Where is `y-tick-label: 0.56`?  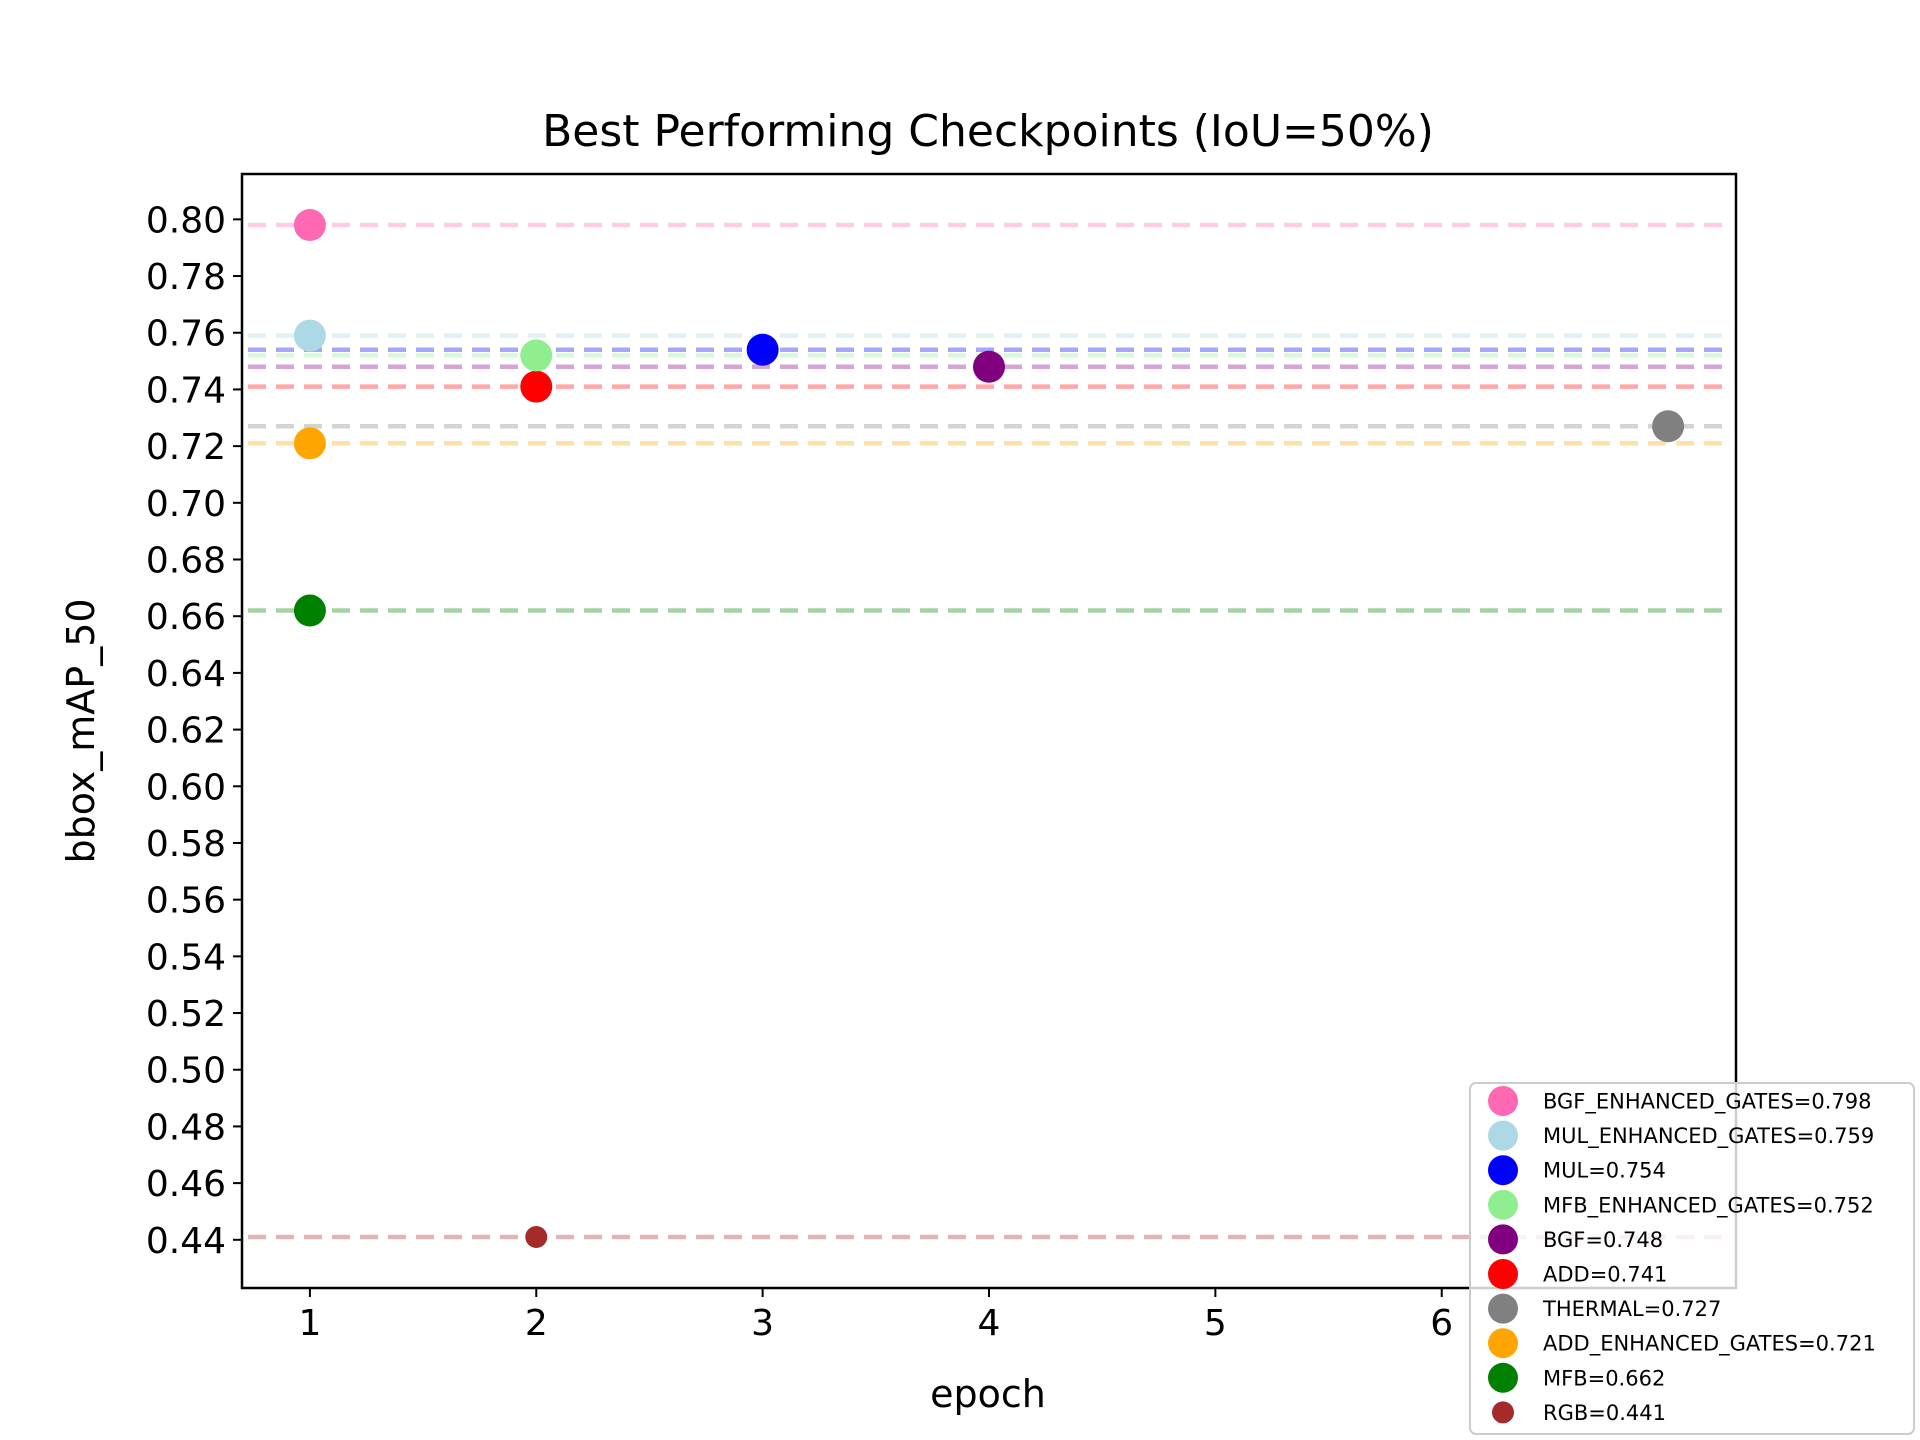
y-tick-label: 0.56 is located at coordinates (186, 901).